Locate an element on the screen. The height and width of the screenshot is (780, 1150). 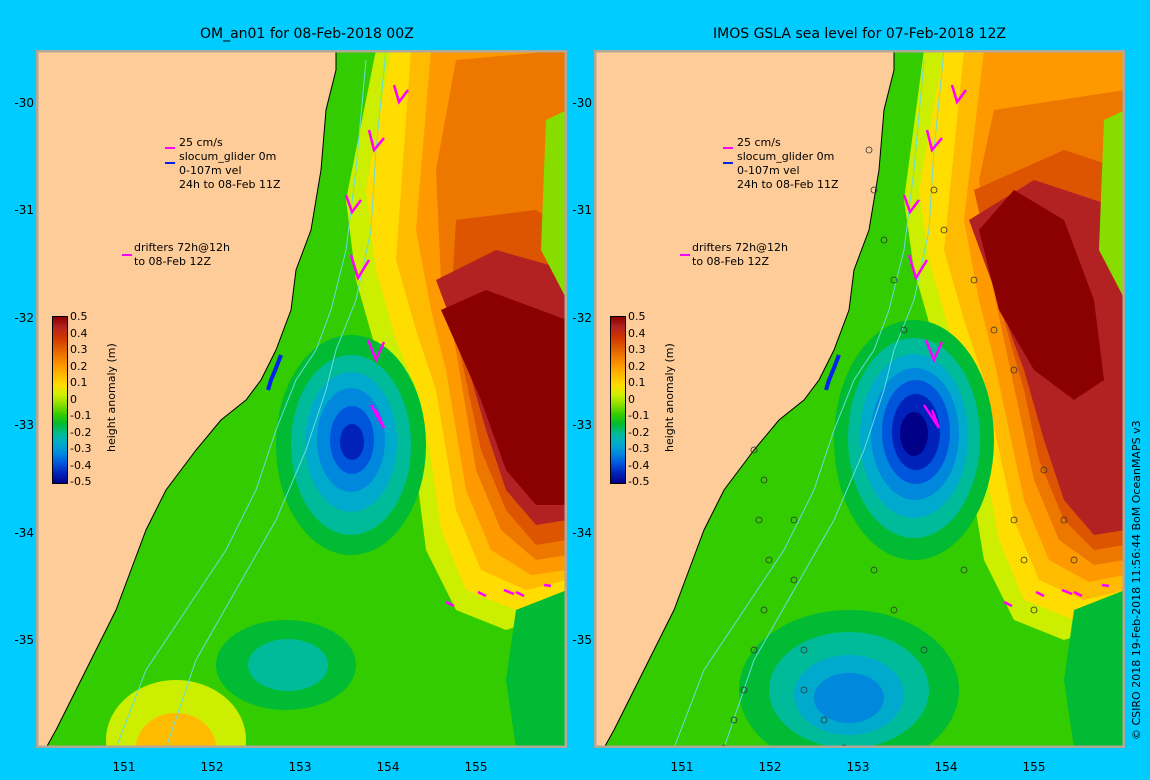
left-colorbar-gradient is located at coordinates (60, 400).